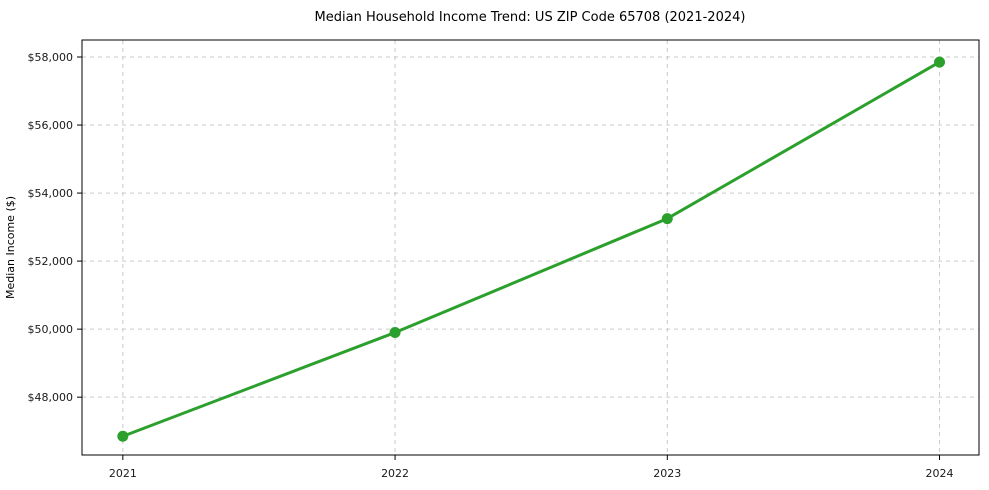 The image size is (989, 490). What do you see at coordinates (51, 193) in the screenshot?
I see `y-tick-label: $54,000` at bounding box center [51, 193].